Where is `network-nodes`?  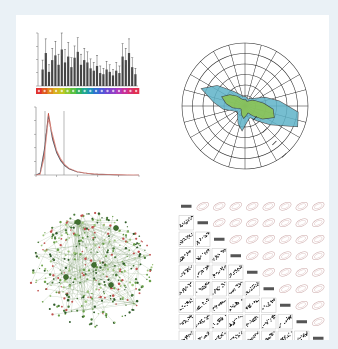
network-nodes is located at coordinates (91, 269).